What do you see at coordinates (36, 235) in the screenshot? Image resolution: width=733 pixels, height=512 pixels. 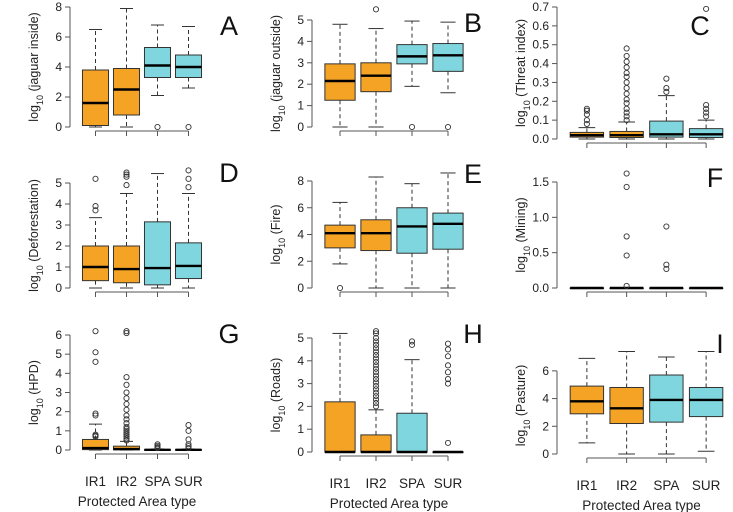 I see `y-axis-title: log10 (Deforestation)` at bounding box center [36, 235].